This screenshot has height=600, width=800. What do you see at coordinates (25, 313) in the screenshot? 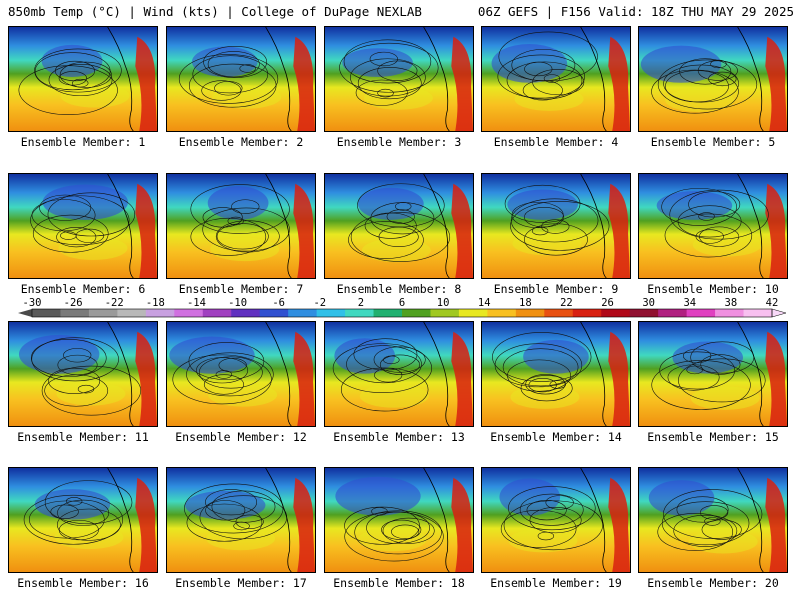
I see `colorbar-min-arrow` at bounding box center [25, 313].